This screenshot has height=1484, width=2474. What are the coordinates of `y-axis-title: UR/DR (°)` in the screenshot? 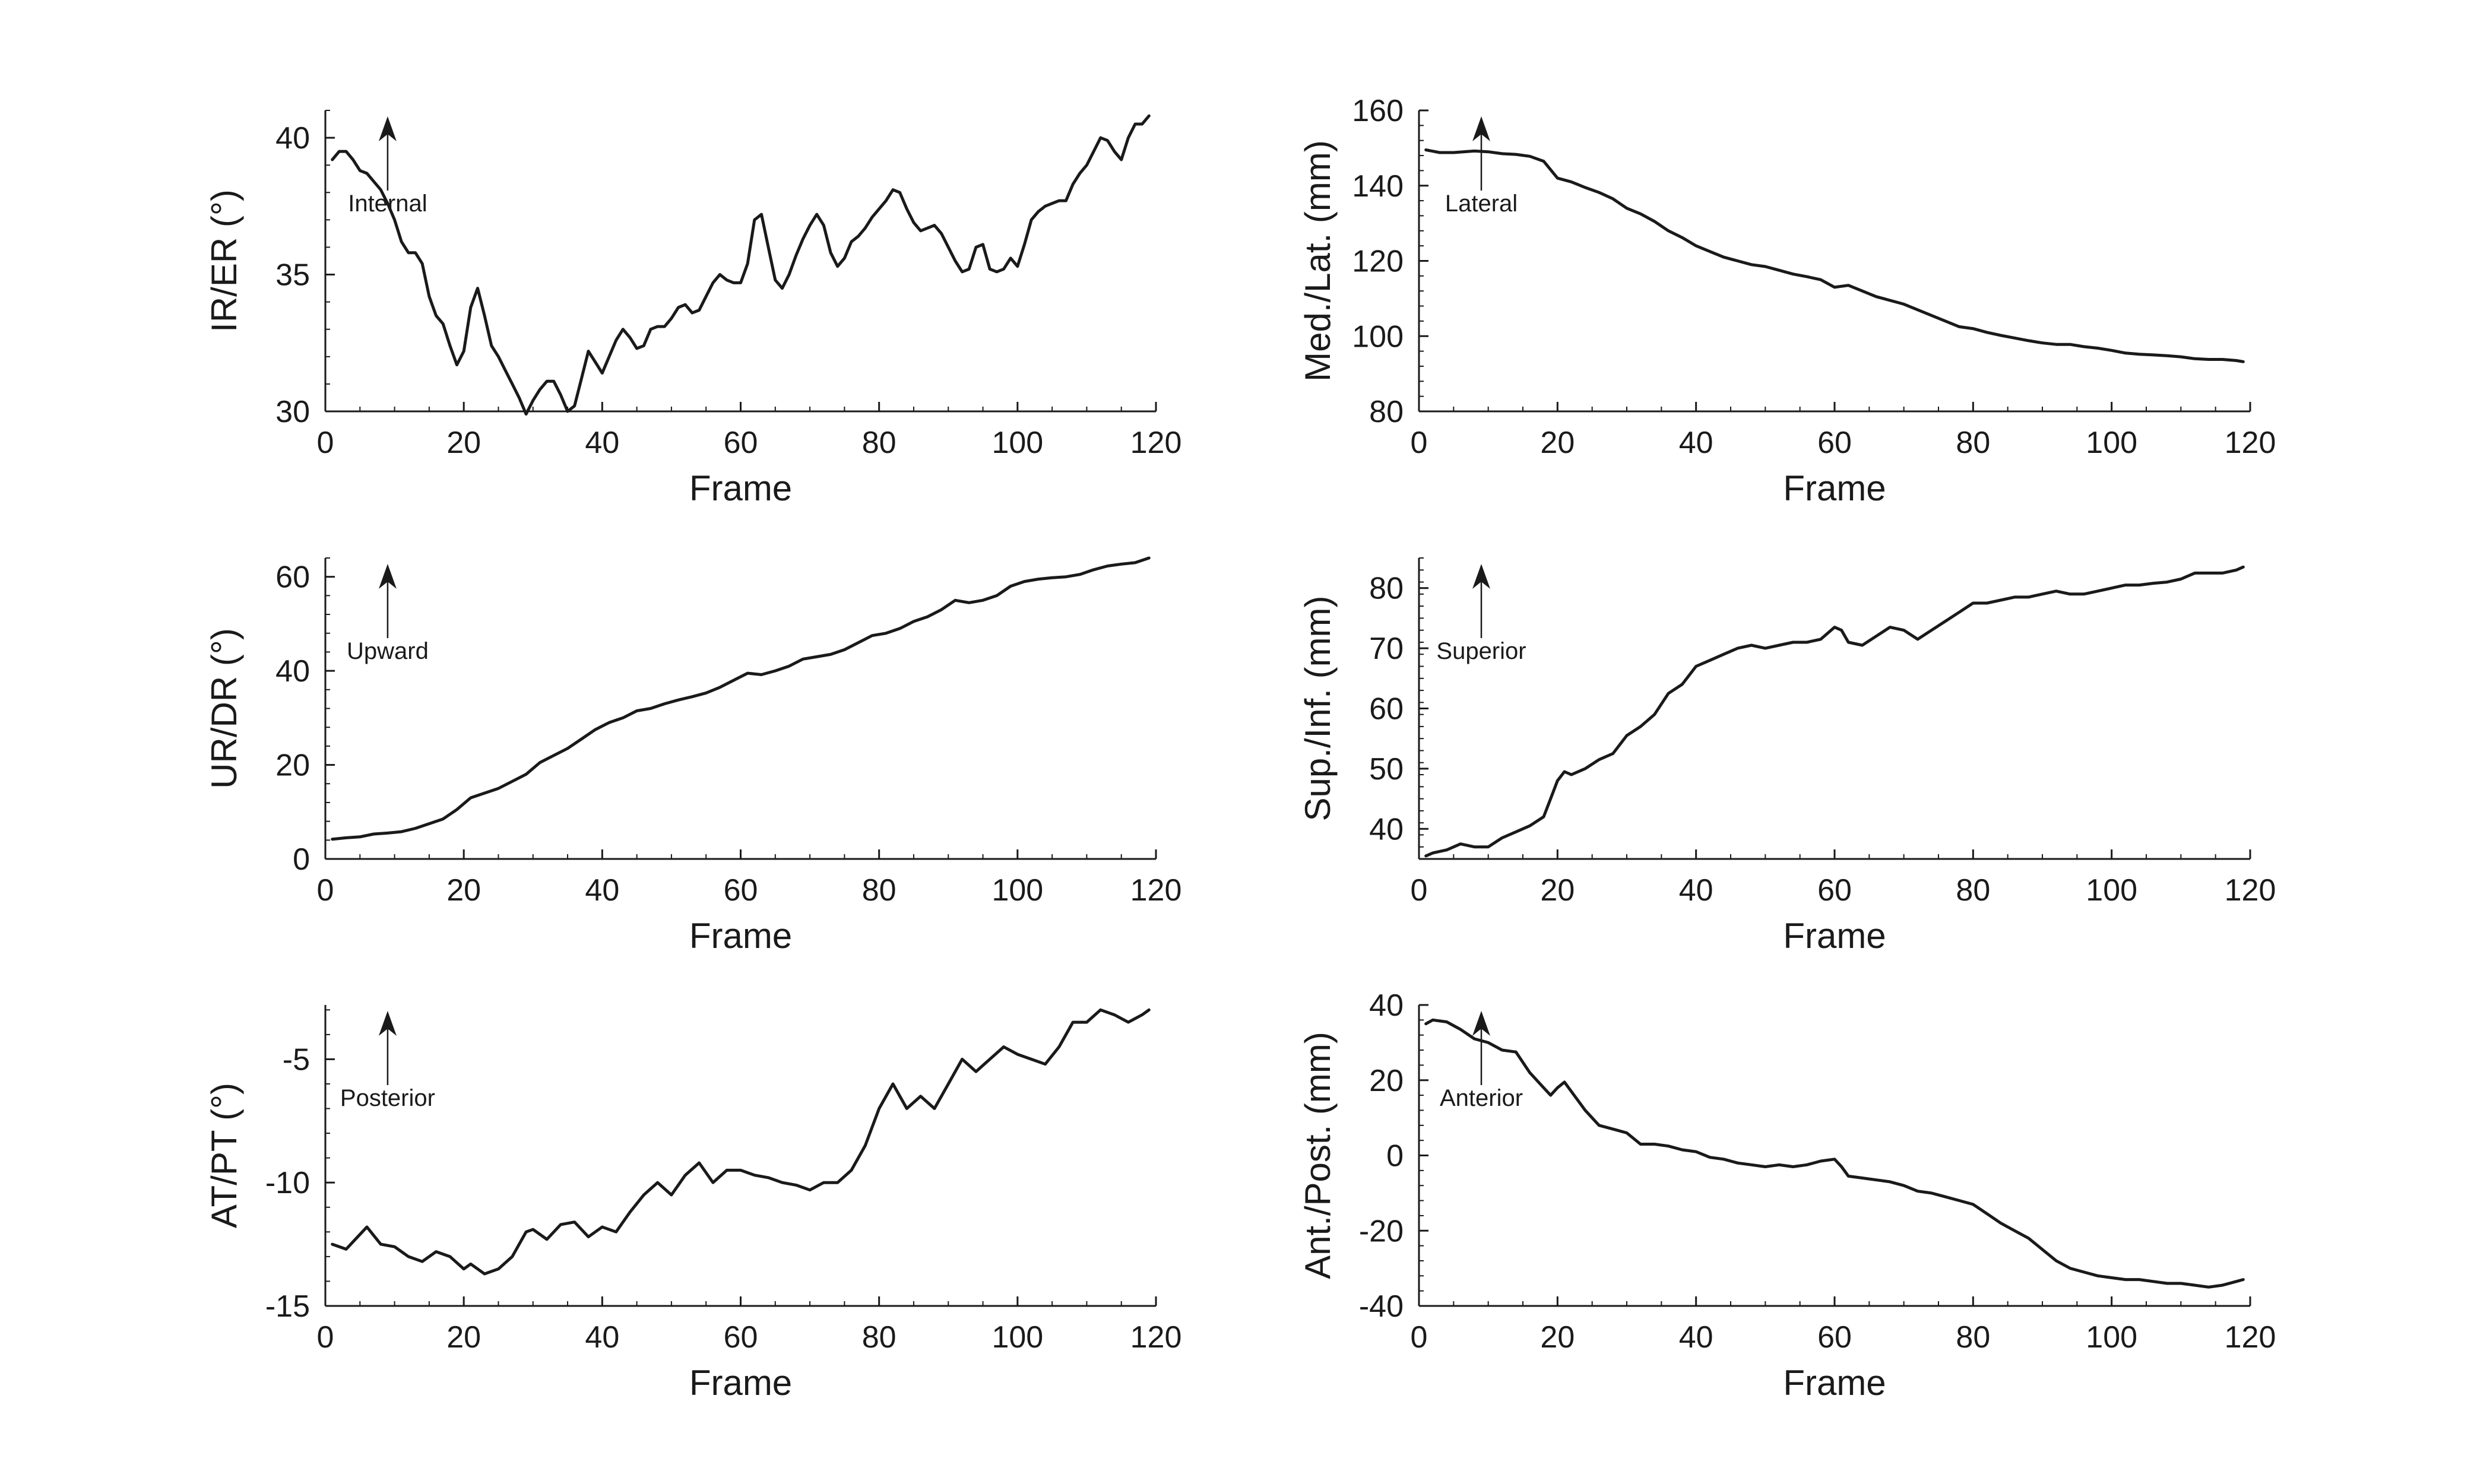 It's located at (224, 708).